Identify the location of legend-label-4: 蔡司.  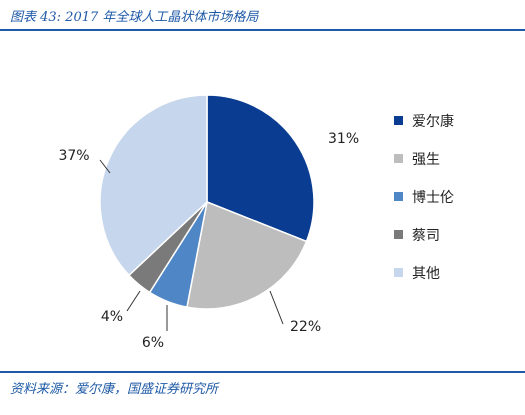
(426, 236).